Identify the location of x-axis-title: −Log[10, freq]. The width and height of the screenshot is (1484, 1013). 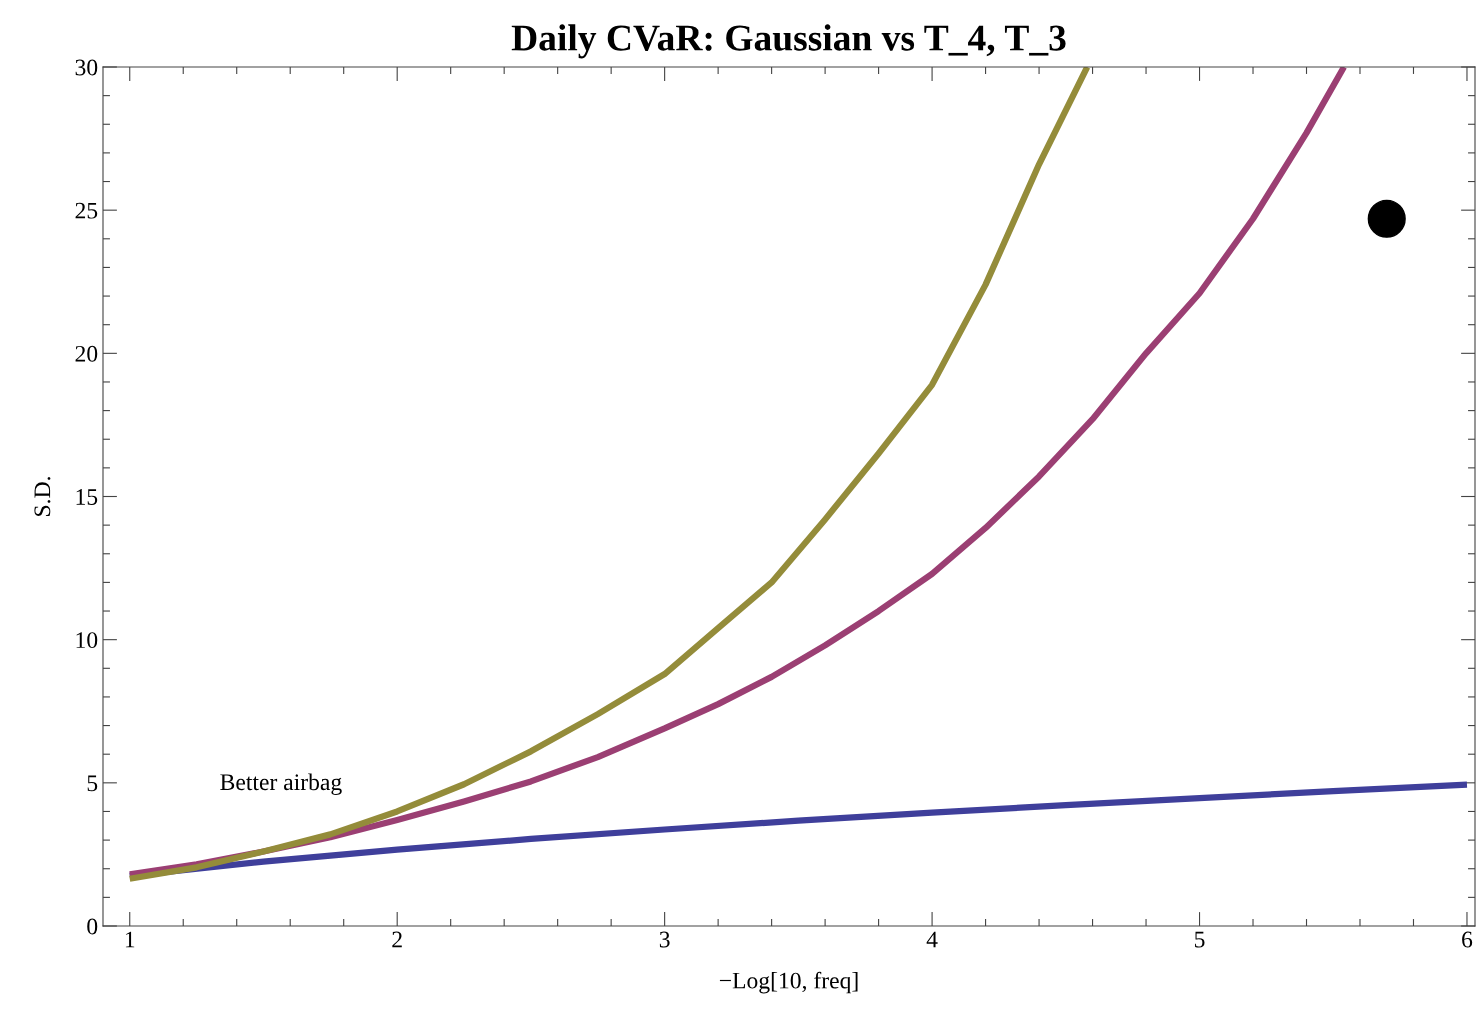
(788, 982).